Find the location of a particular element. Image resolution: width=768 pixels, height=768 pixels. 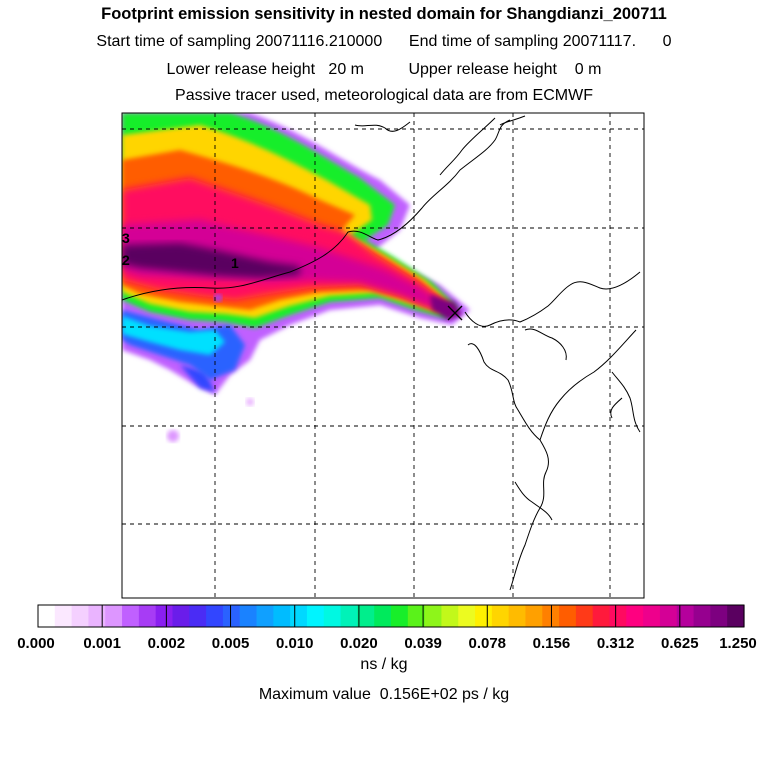

colorbar-tick-label: 0.020 is located at coordinates (359, 643).